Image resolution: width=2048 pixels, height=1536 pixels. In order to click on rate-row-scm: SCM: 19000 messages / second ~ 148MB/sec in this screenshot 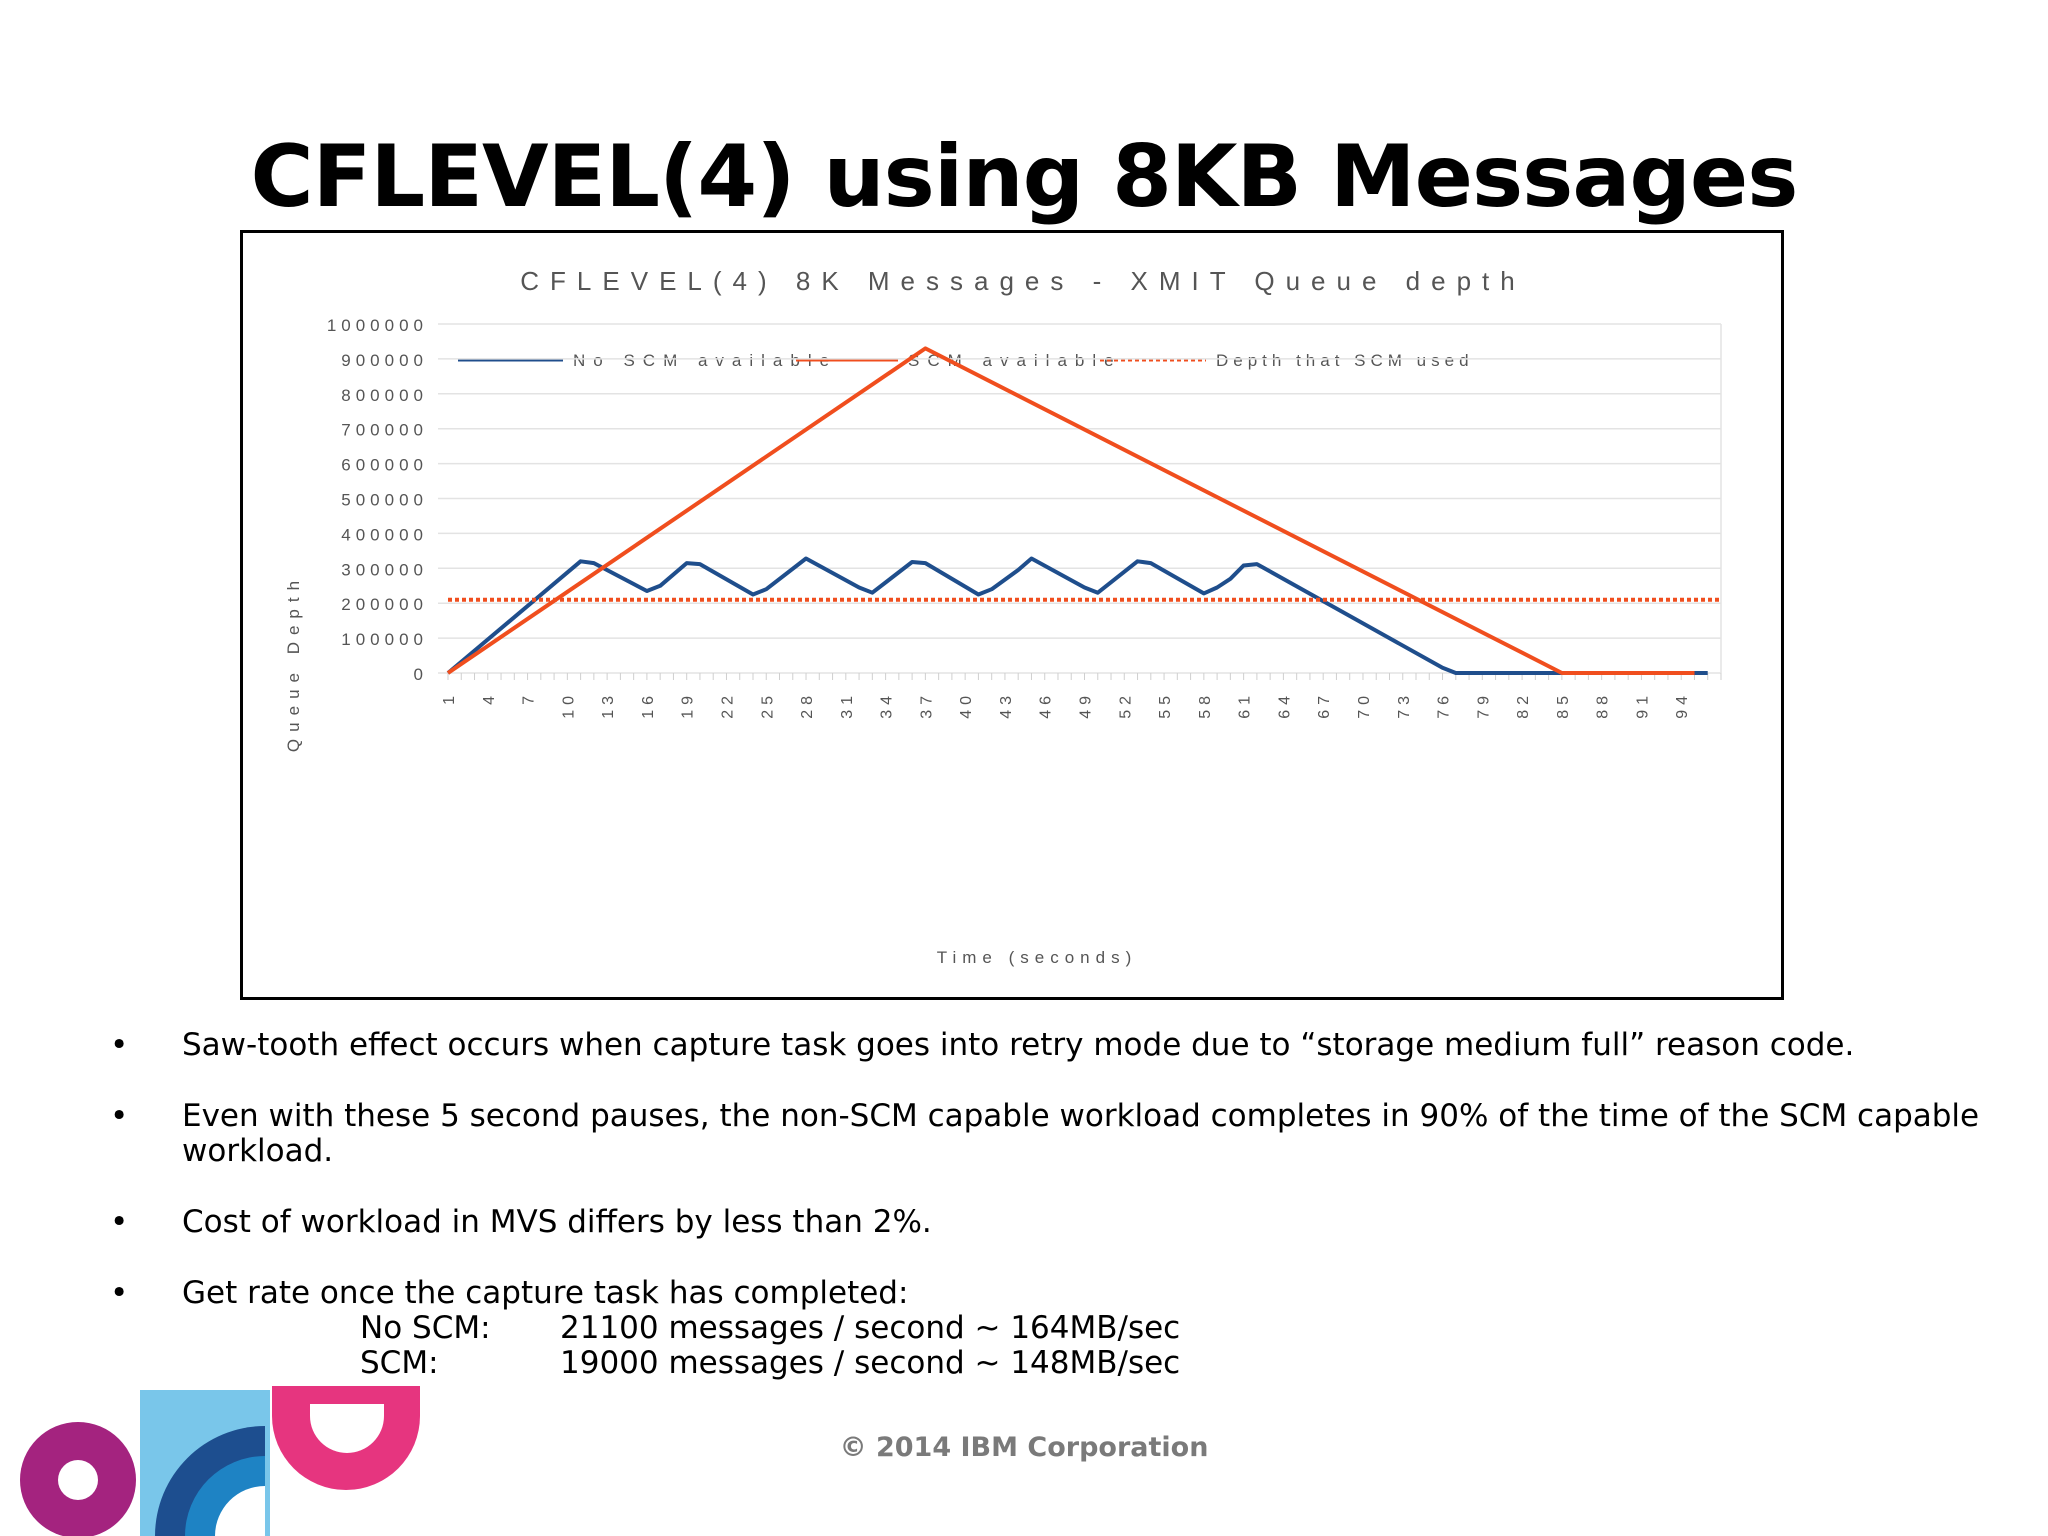, I will do `click(1096, 1363)`.